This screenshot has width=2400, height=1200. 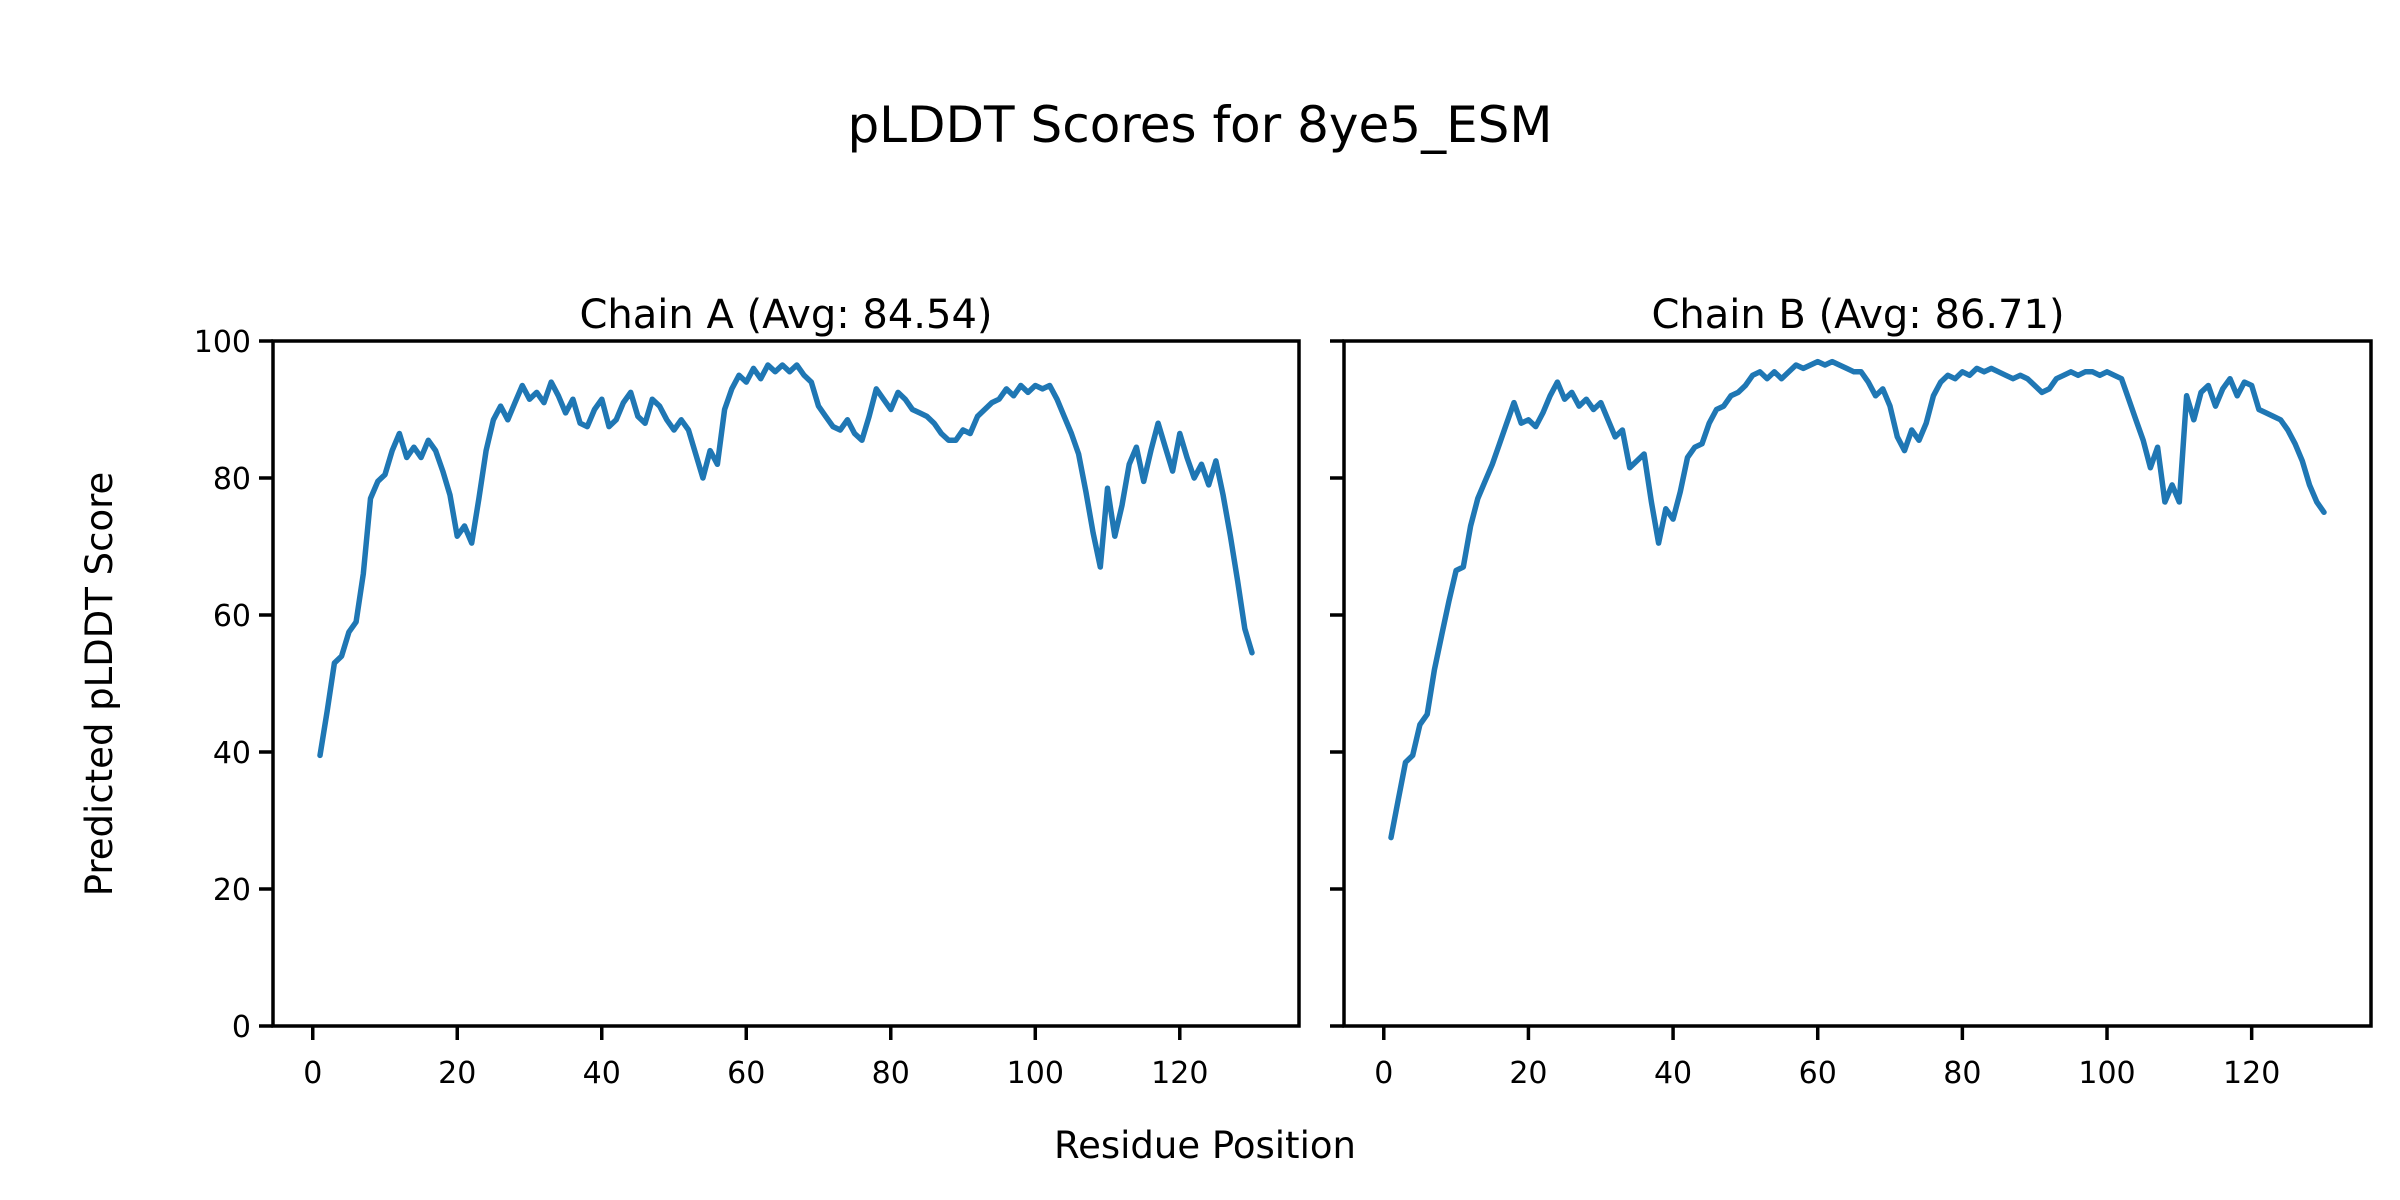 What do you see at coordinates (1962, 1073) in the screenshot?
I see `chain-b-x-tick-label: 80` at bounding box center [1962, 1073].